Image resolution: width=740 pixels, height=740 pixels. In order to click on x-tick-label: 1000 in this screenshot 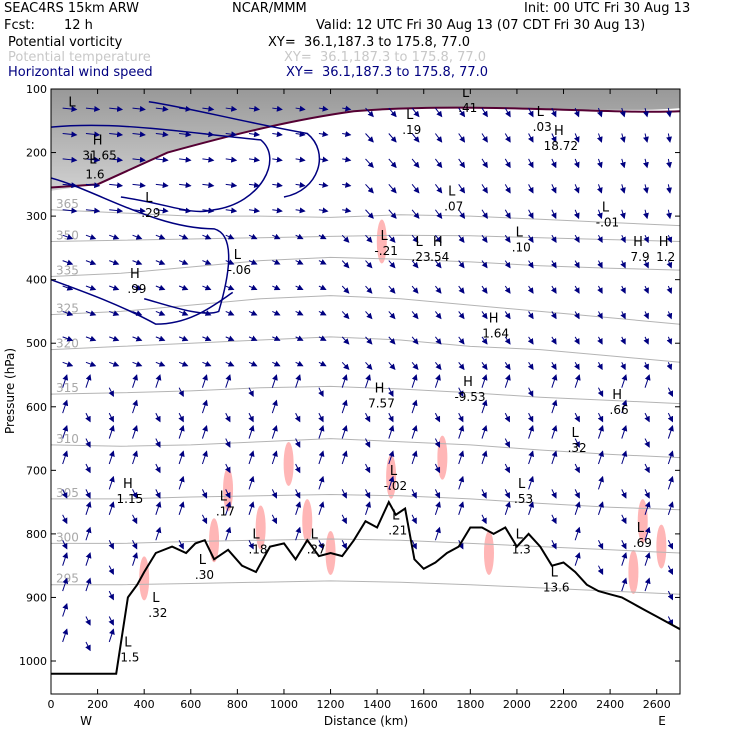, I will do `click(284, 704)`.